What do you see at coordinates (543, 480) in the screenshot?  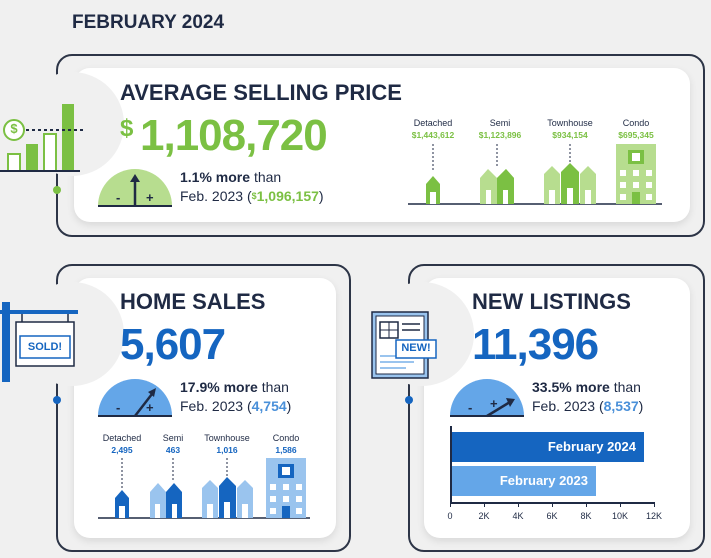 I see `chart-bar-label: February 2023` at bounding box center [543, 480].